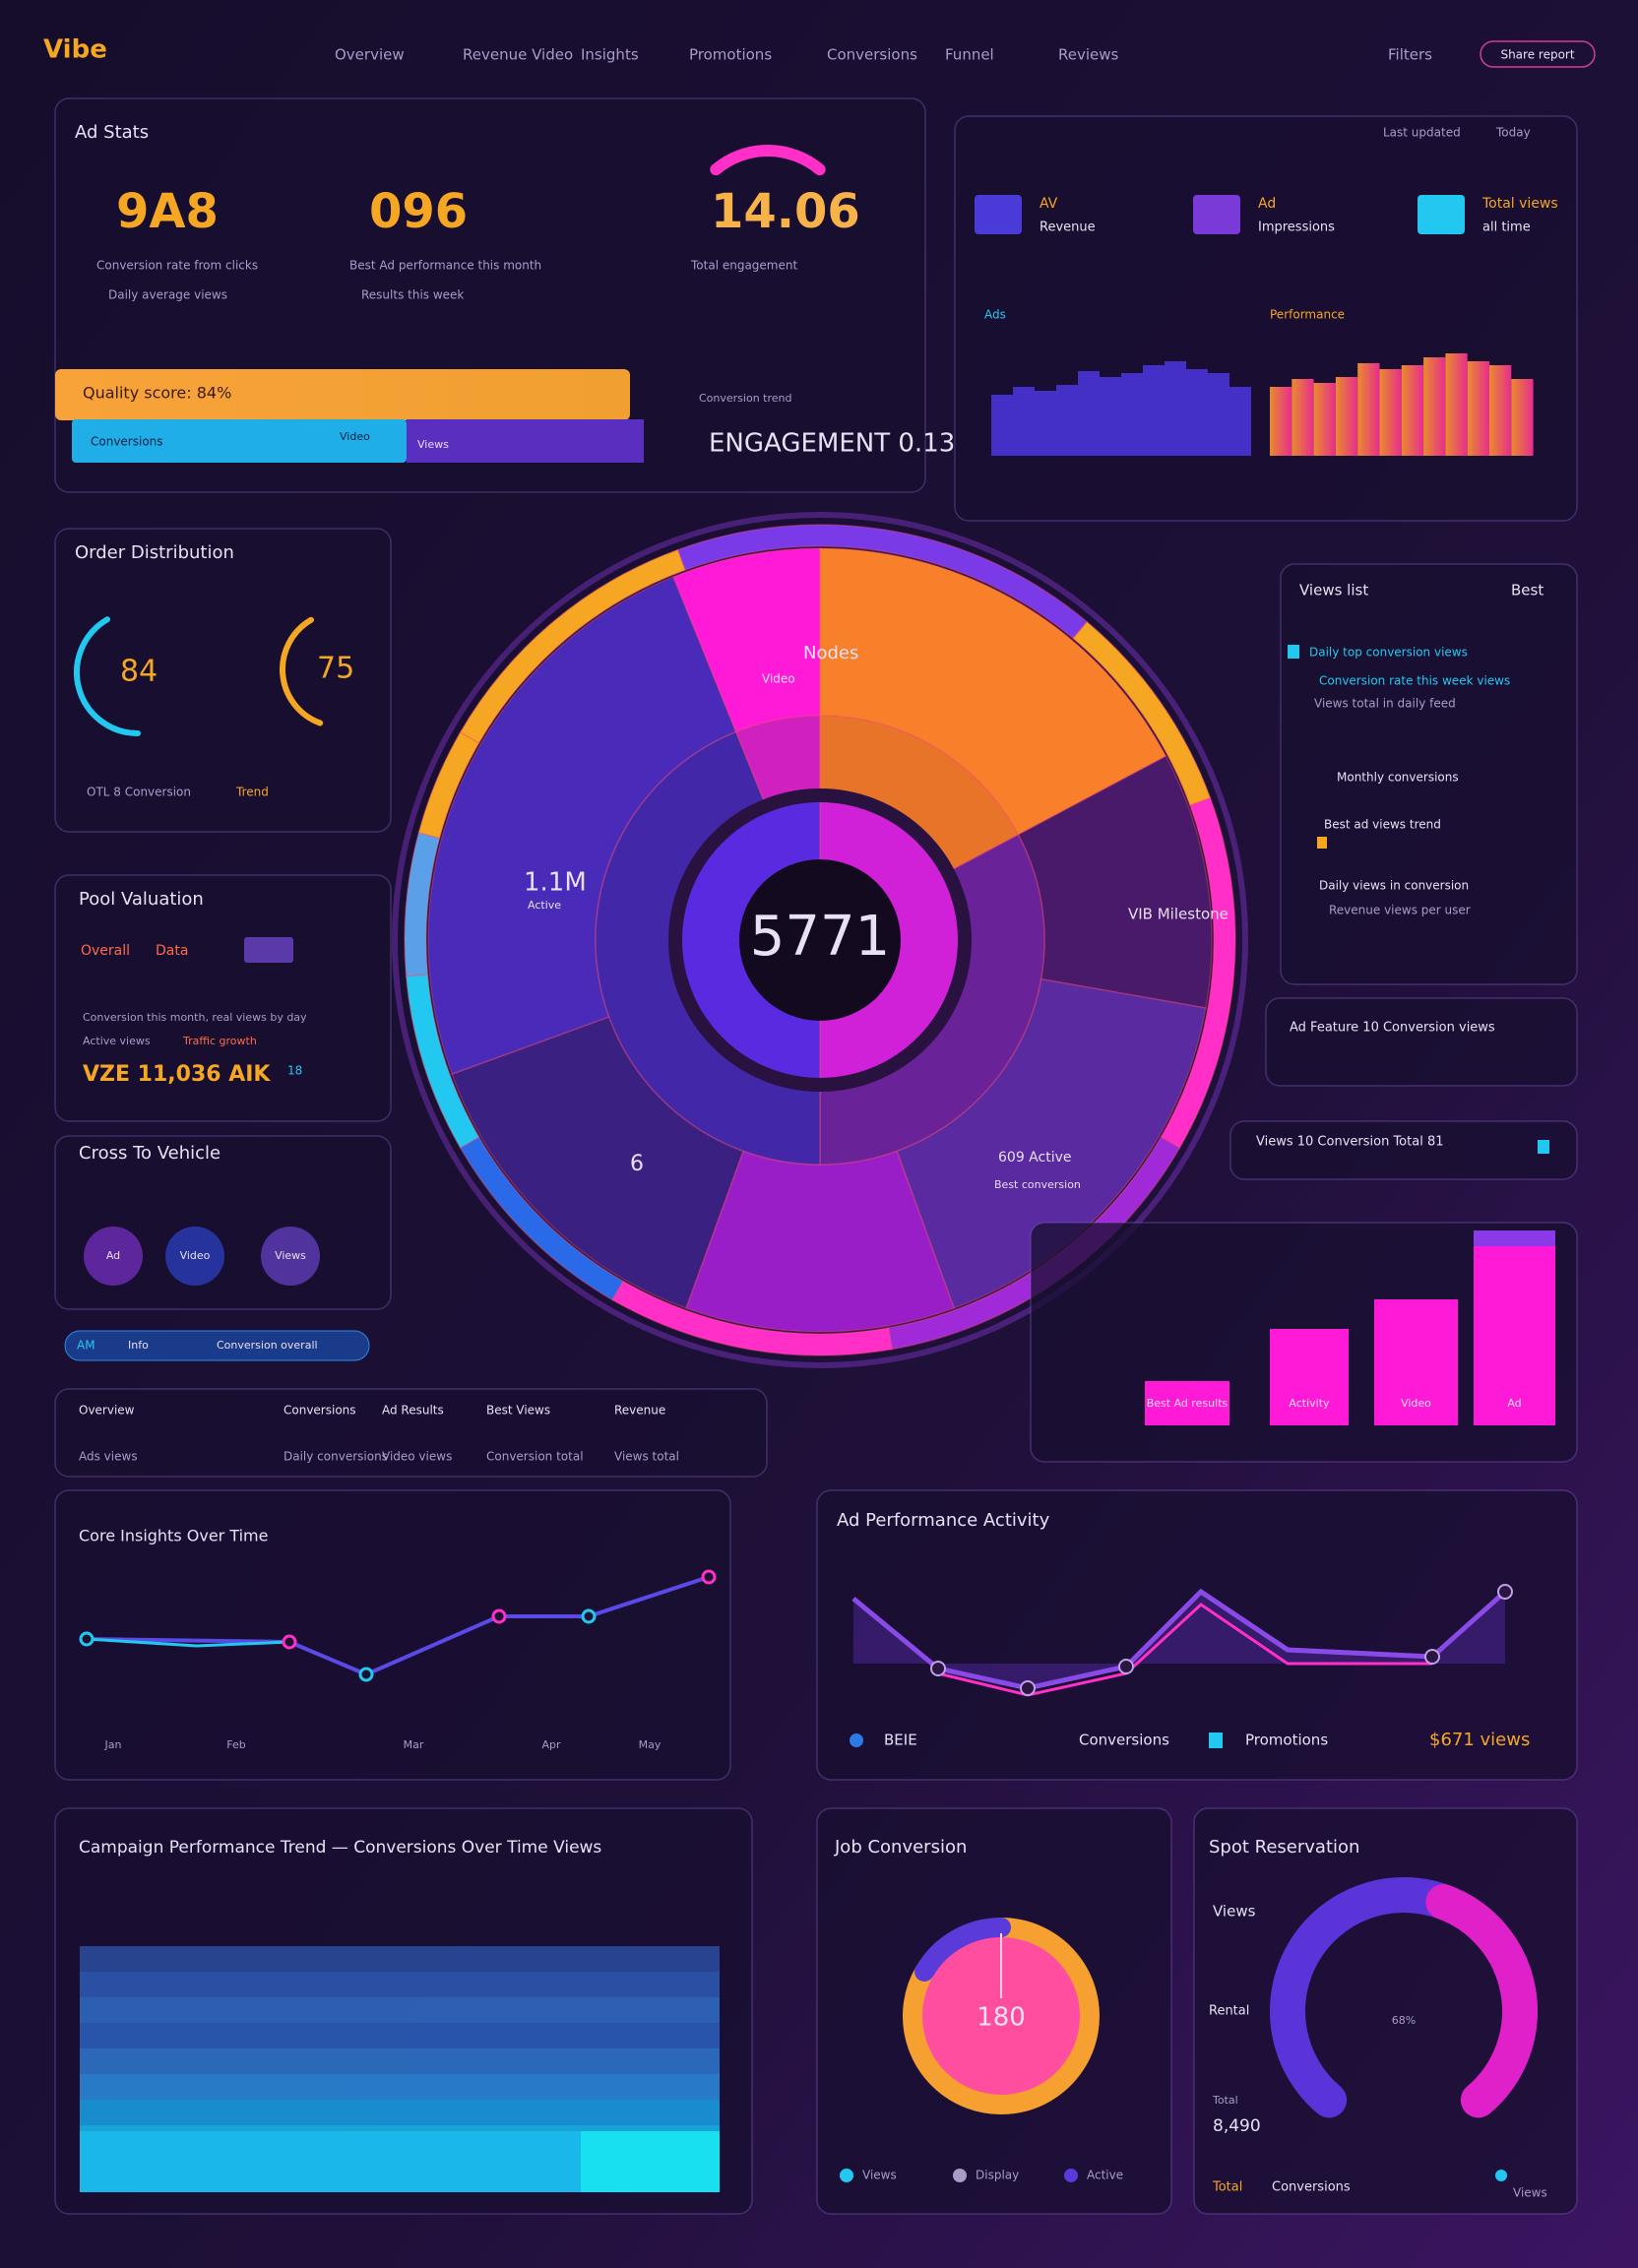  What do you see at coordinates (1349, 1142) in the screenshot?
I see `card-text: Views 10 Conversion Total 81` at bounding box center [1349, 1142].